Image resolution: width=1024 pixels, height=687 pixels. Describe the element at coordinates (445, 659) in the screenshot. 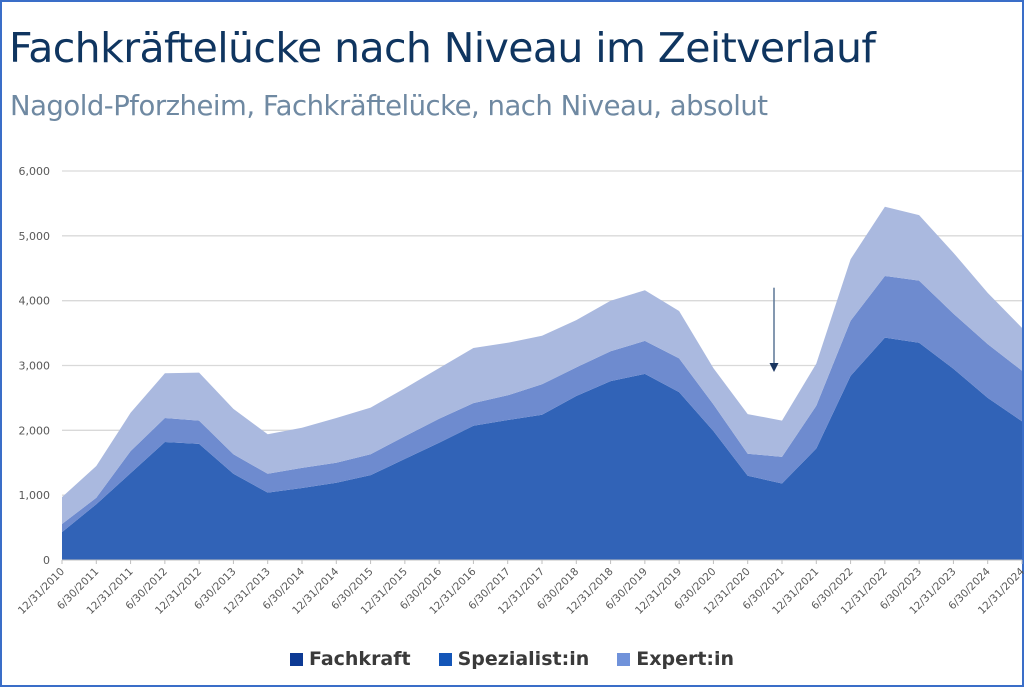

I see `legend-swatch-spezialist` at that location.